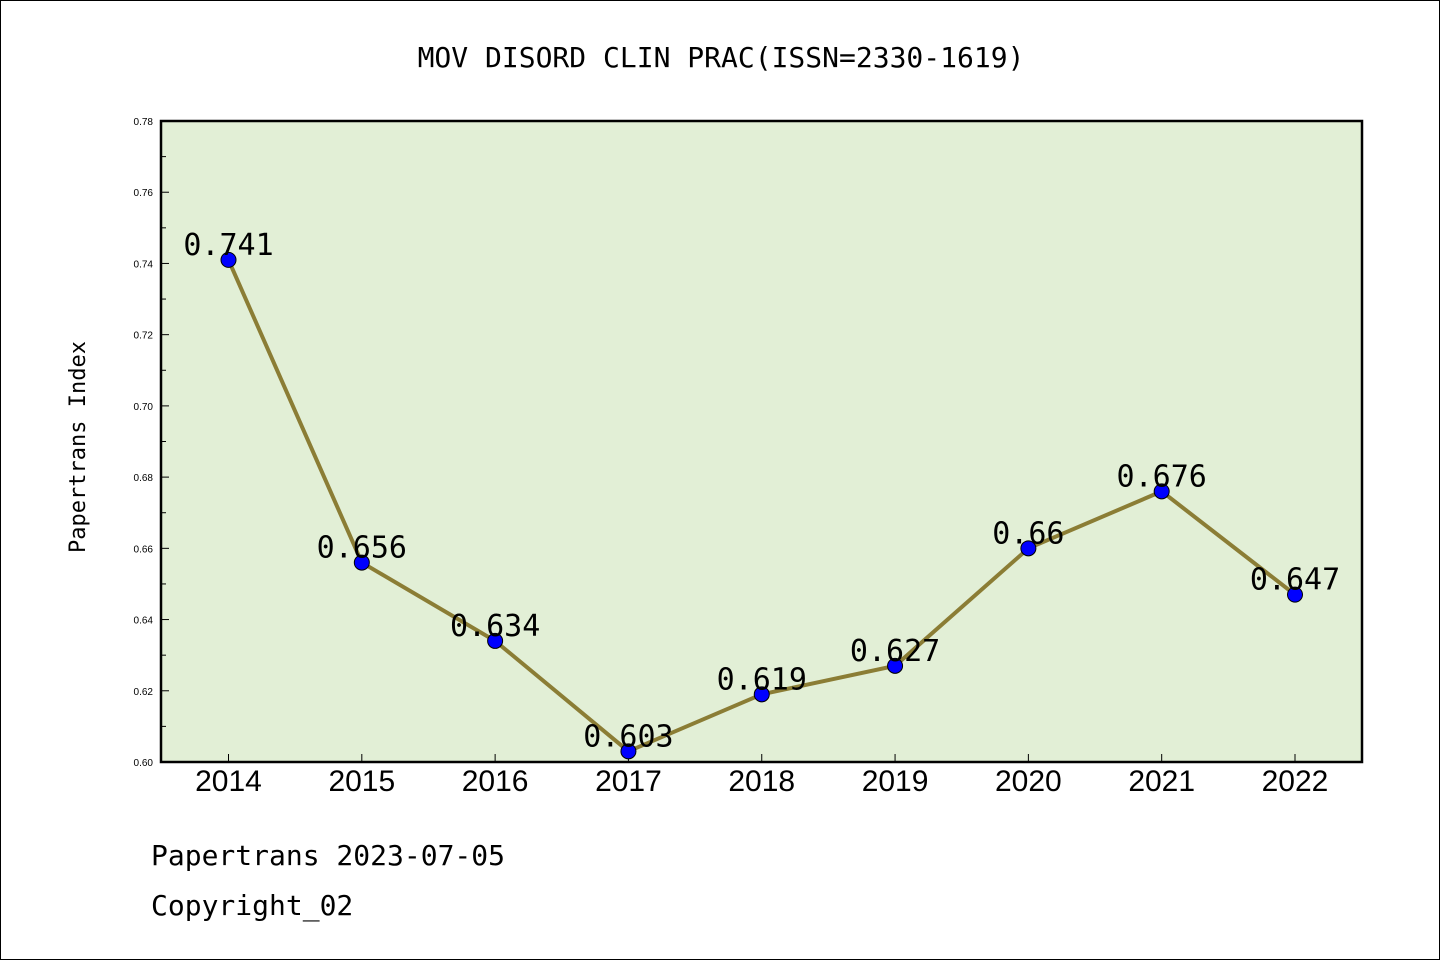 The width and height of the screenshot is (1440, 961). I want to click on x-axis: 2014 2015 2016 2017 2018 2019 2020 2021 2022, so click(761, 776).